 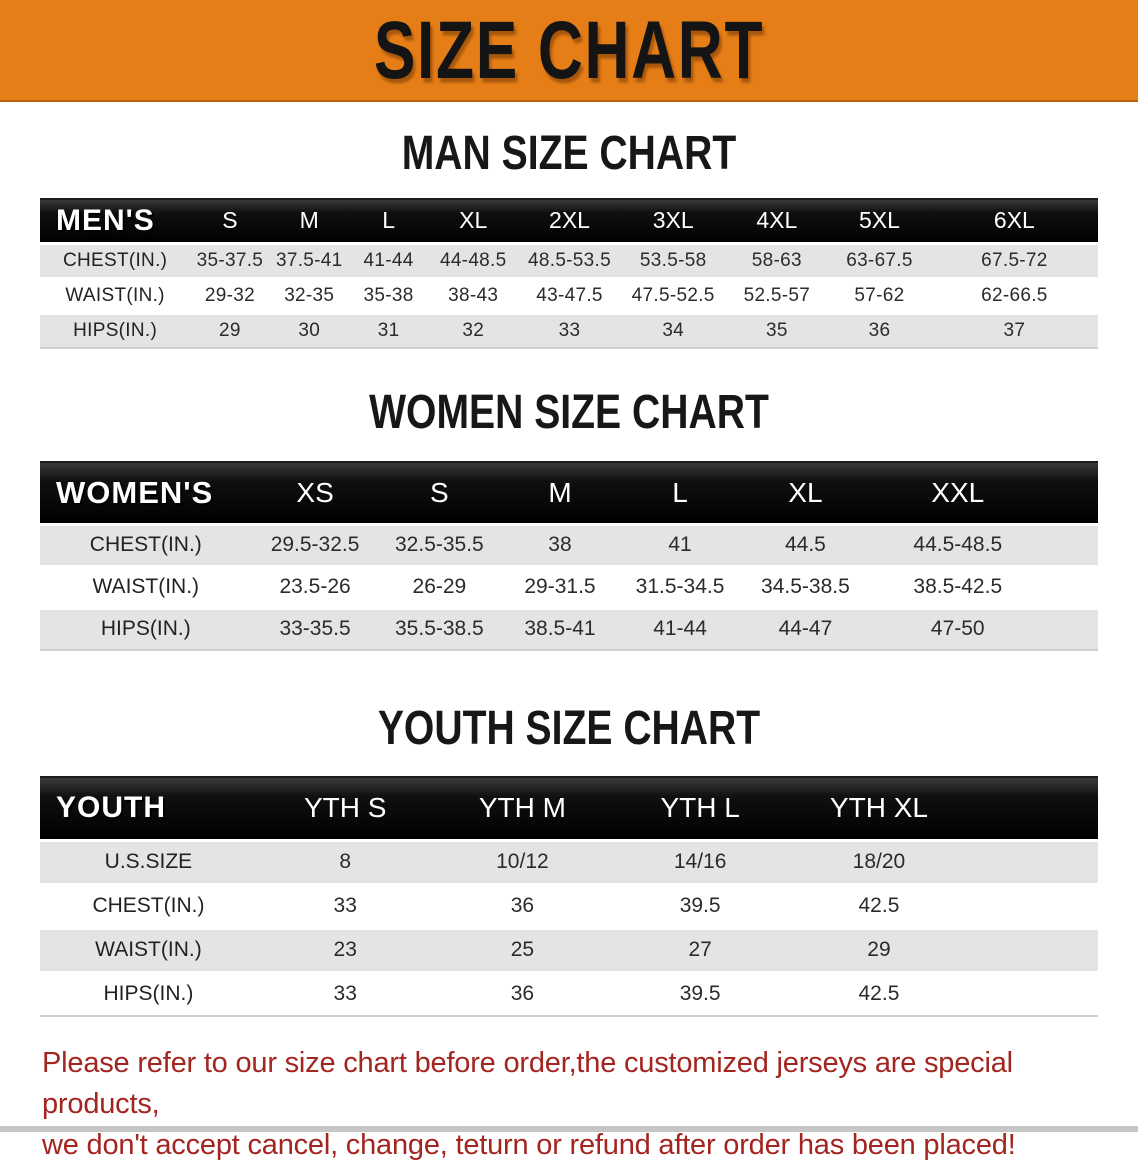 I want to click on column-header: 2XL, so click(x=569, y=220).